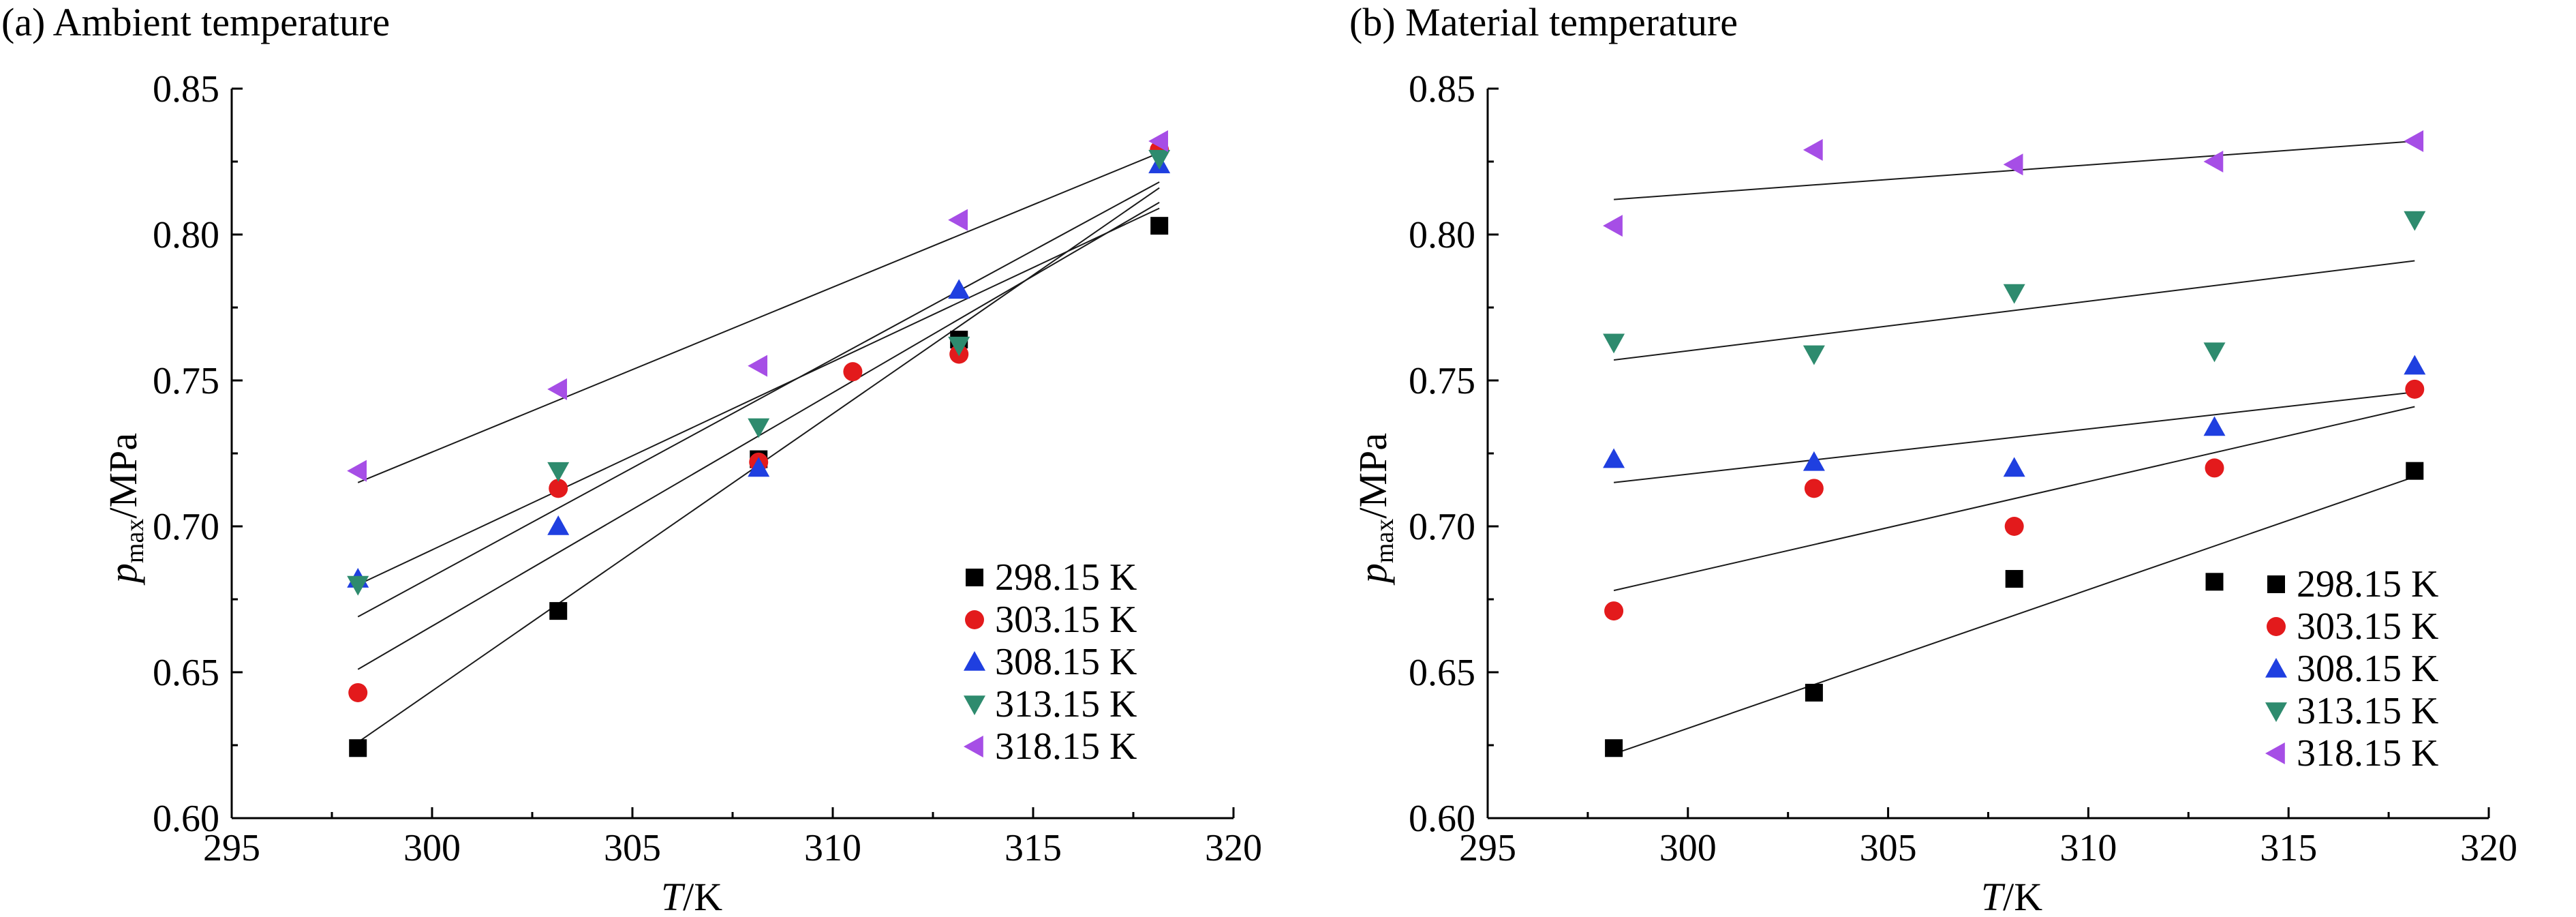 This screenshot has width=2576, height=917. Describe the element at coordinates (1384, 541) in the screenshot. I see `panel-b-y-axis-sub: max` at that location.